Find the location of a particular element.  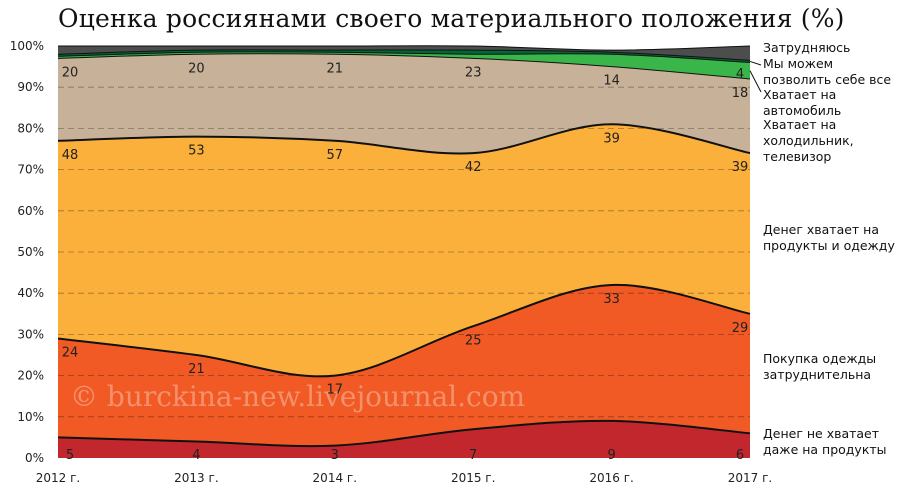

legend-entry: Денег не хватает даже на продукты is located at coordinates (825, 441).